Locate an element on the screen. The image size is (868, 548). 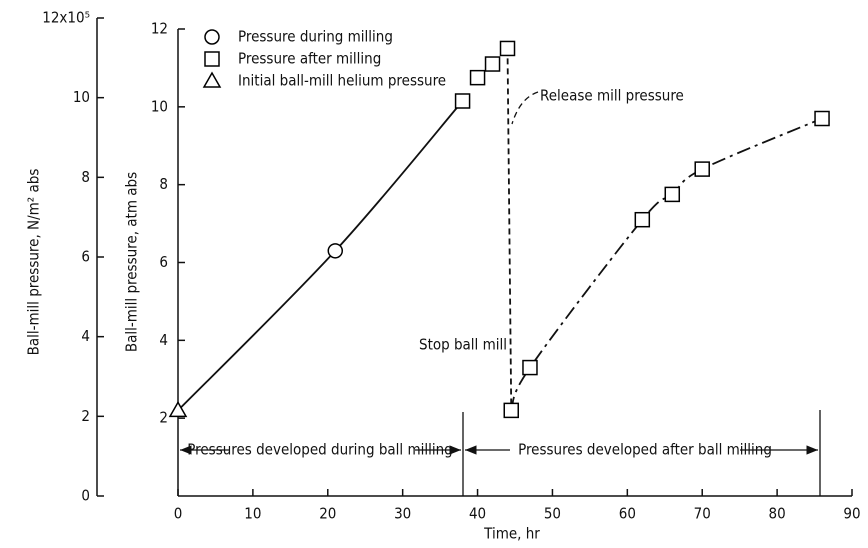
x-axis-label: Time, hr is located at coordinates (511, 534).